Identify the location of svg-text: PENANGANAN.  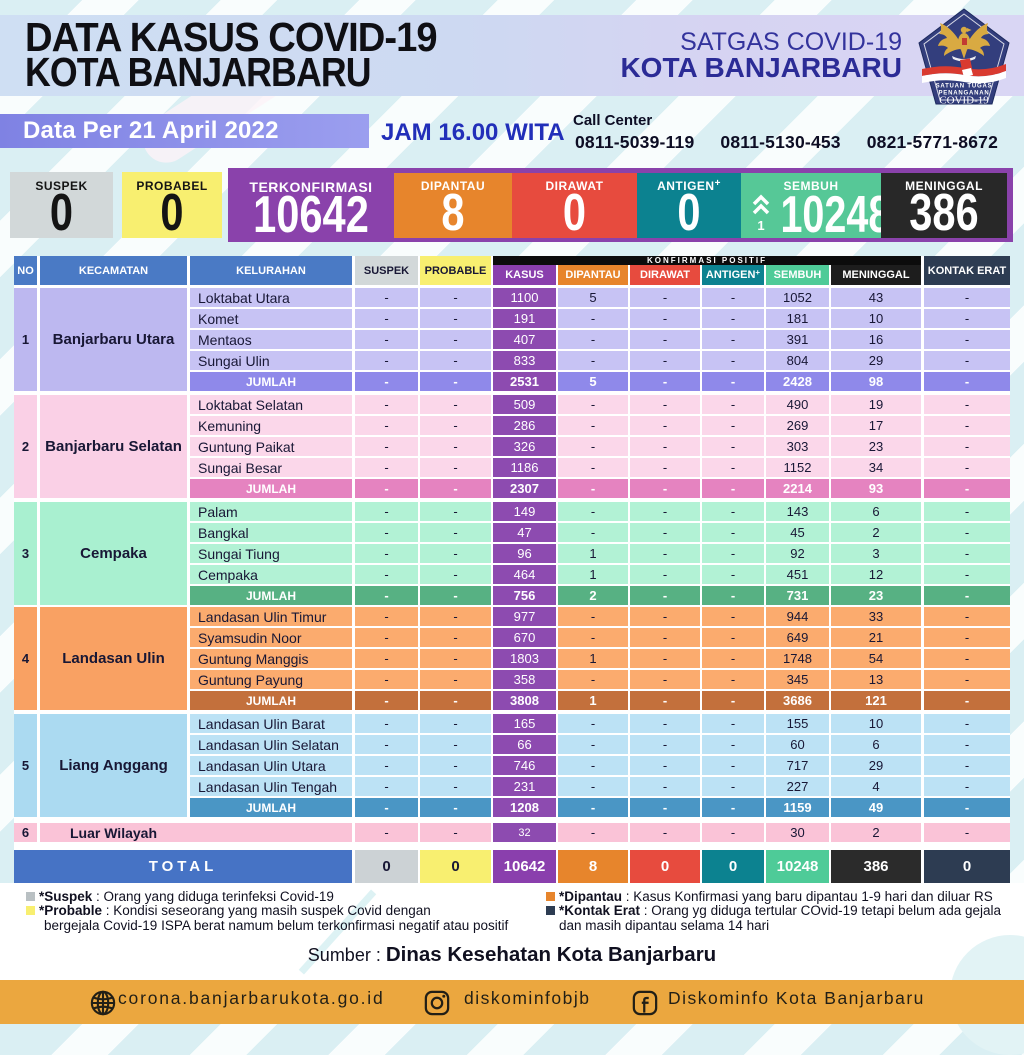
(963, 94).